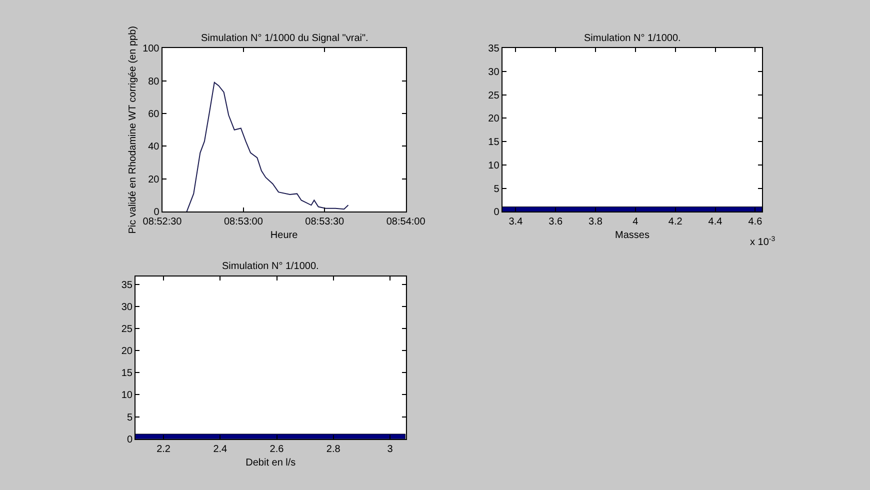  Describe the element at coordinates (715, 222) in the screenshot. I see `x-tick-label: 4.4` at that location.